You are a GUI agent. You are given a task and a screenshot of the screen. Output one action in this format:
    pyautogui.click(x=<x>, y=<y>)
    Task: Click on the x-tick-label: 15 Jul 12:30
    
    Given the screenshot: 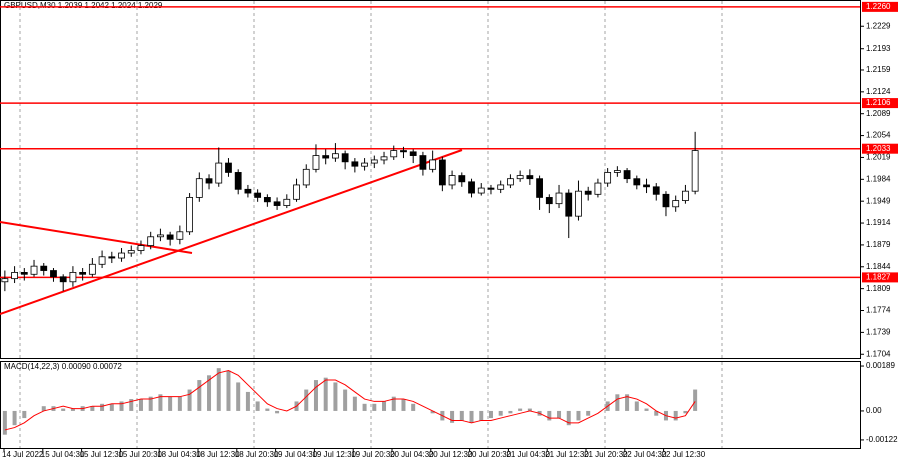 What is the action you would take?
    pyautogui.click(x=102, y=454)
    